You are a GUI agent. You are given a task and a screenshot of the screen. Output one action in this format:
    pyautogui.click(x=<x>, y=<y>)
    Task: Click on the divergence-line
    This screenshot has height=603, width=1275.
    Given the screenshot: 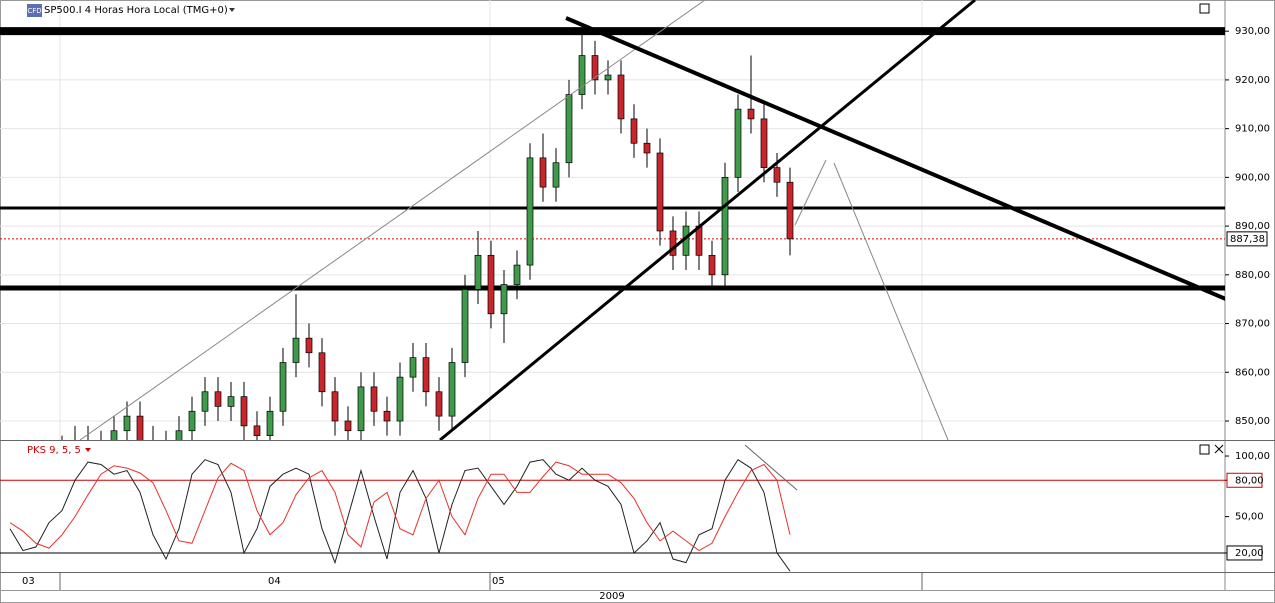 What is the action you would take?
    pyautogui.click(x=771, y=467)
    